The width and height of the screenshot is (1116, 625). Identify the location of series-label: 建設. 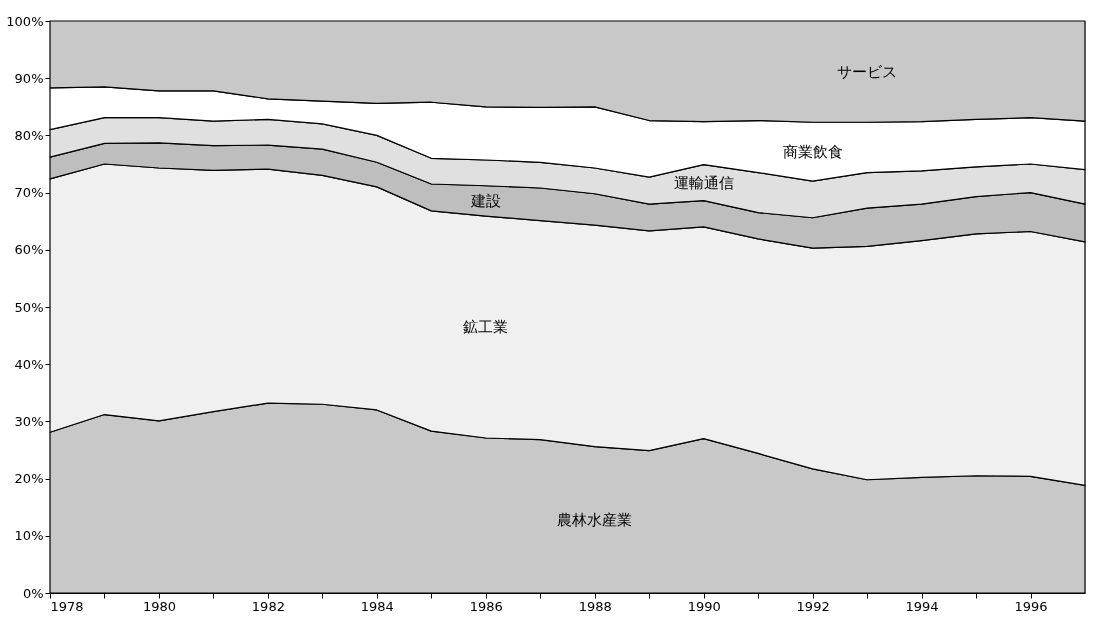
(485, 200).